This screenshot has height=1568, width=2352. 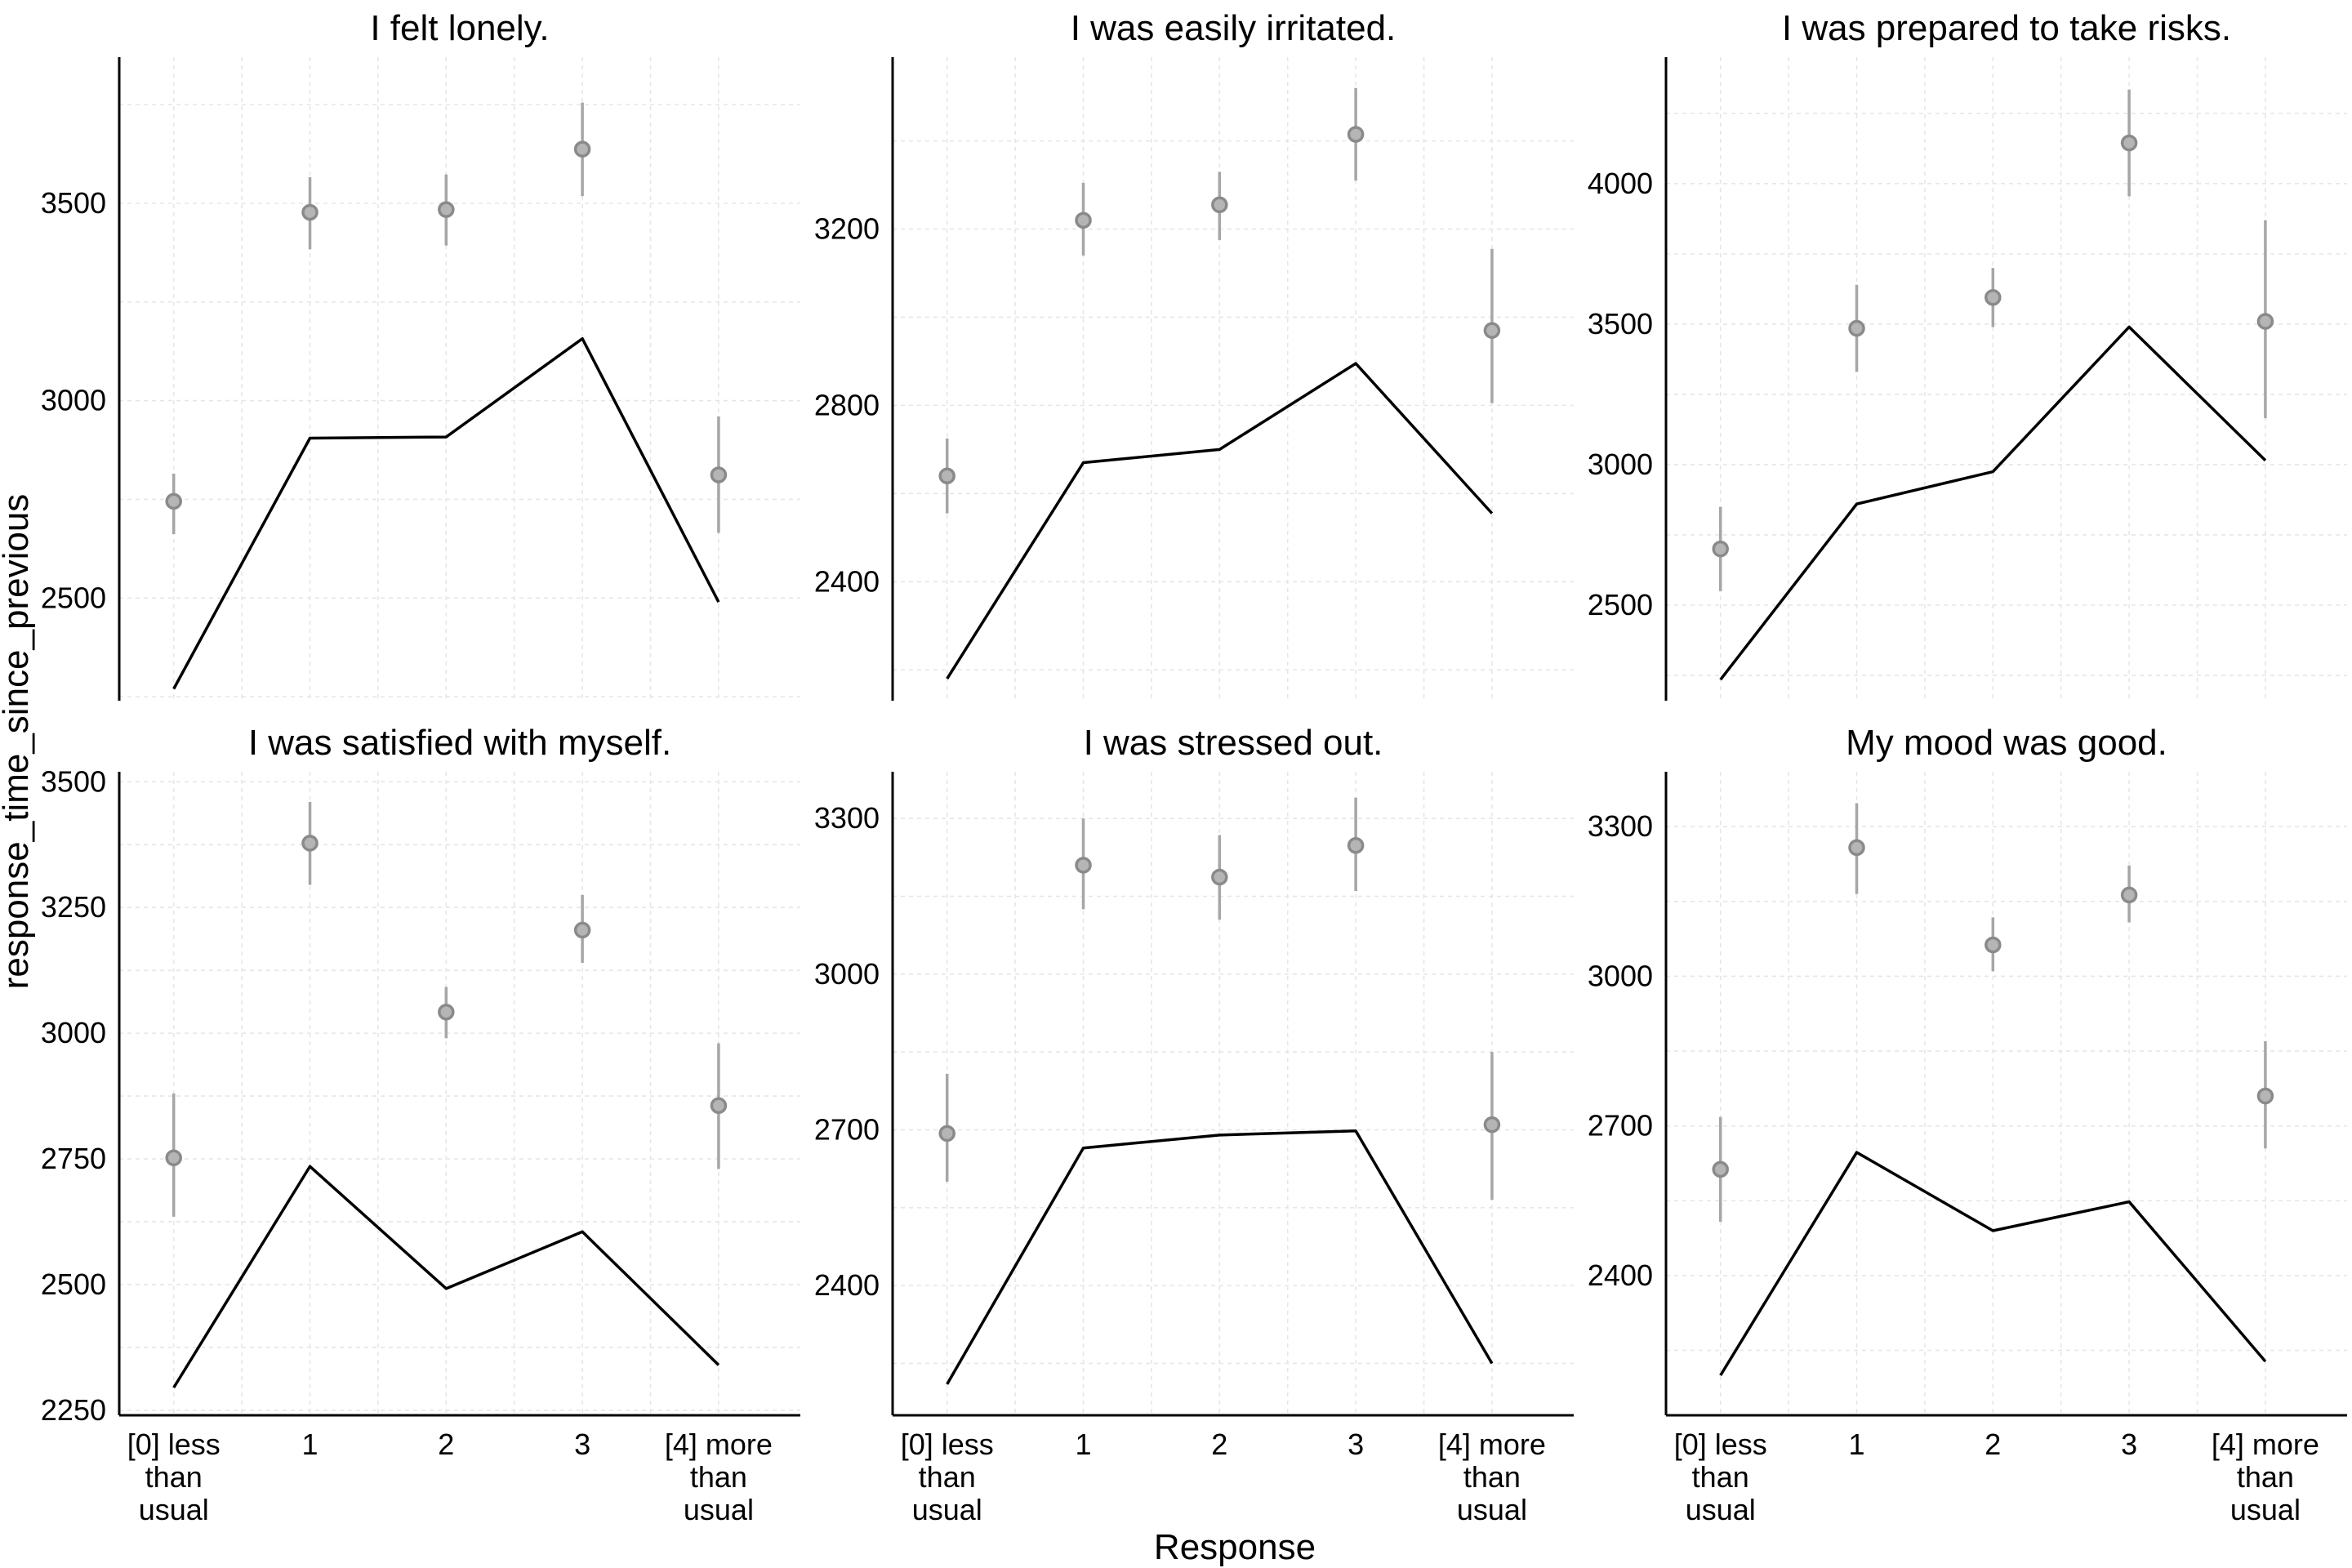 What do you see at coordinates (73, 1158) in the screenshot?
I see `y-tick-label: 2750` at bounding box center [73, 1158].